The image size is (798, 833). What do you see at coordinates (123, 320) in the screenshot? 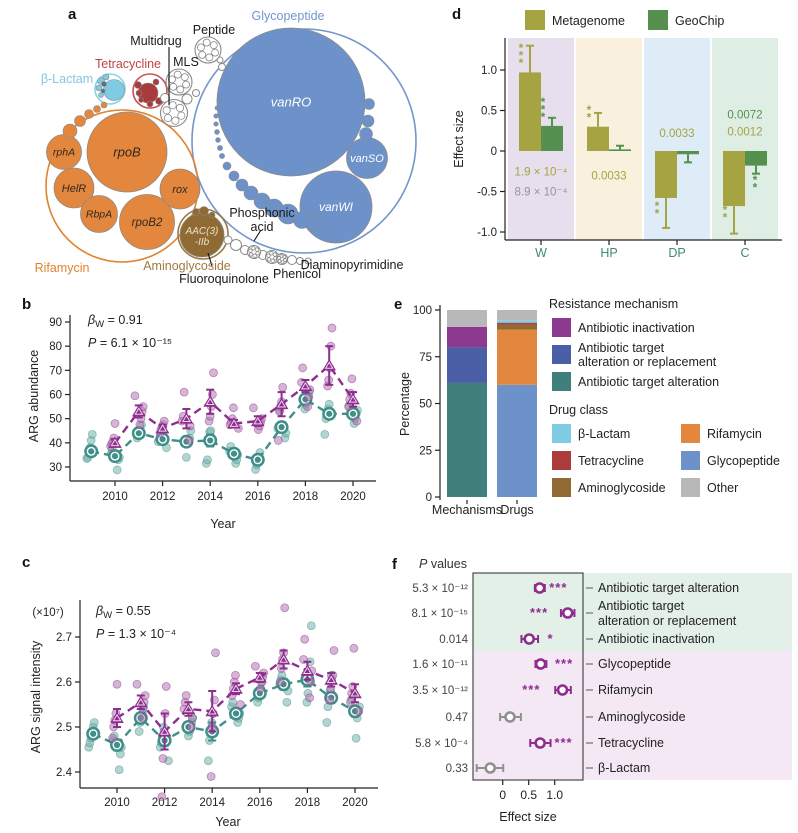
I see `tspan-shape: = 0.91` at bounding box center [123, 320].